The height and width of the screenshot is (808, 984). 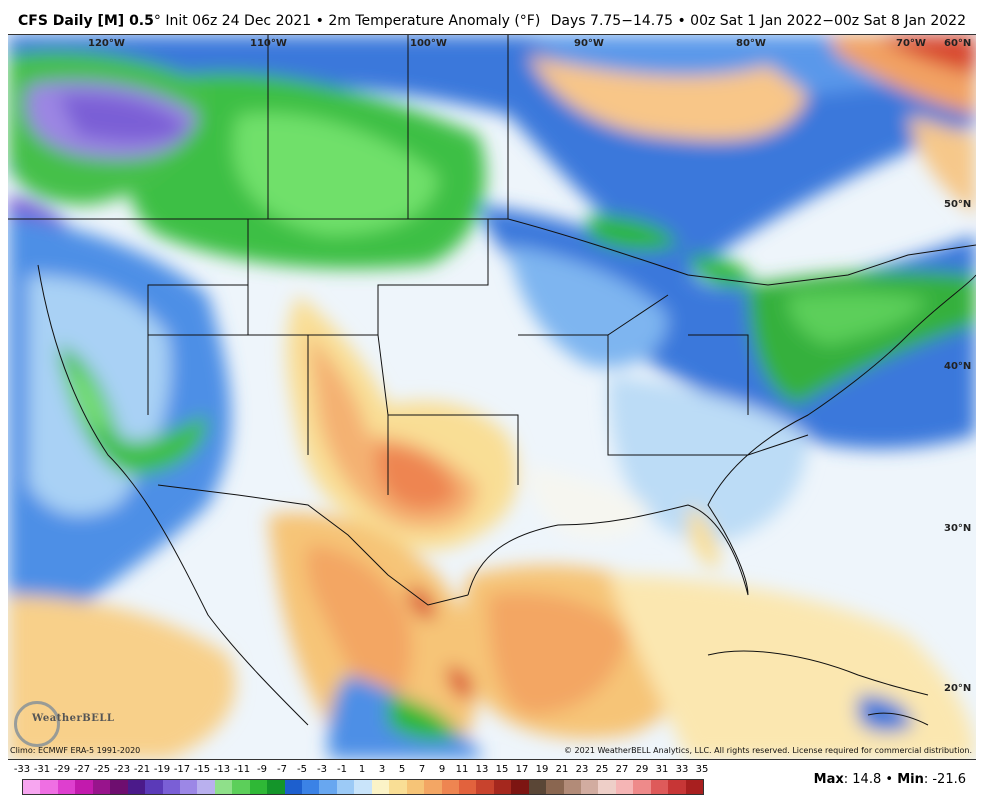 I want to click on colorbar-label: -27, so click(x=82, y=769).